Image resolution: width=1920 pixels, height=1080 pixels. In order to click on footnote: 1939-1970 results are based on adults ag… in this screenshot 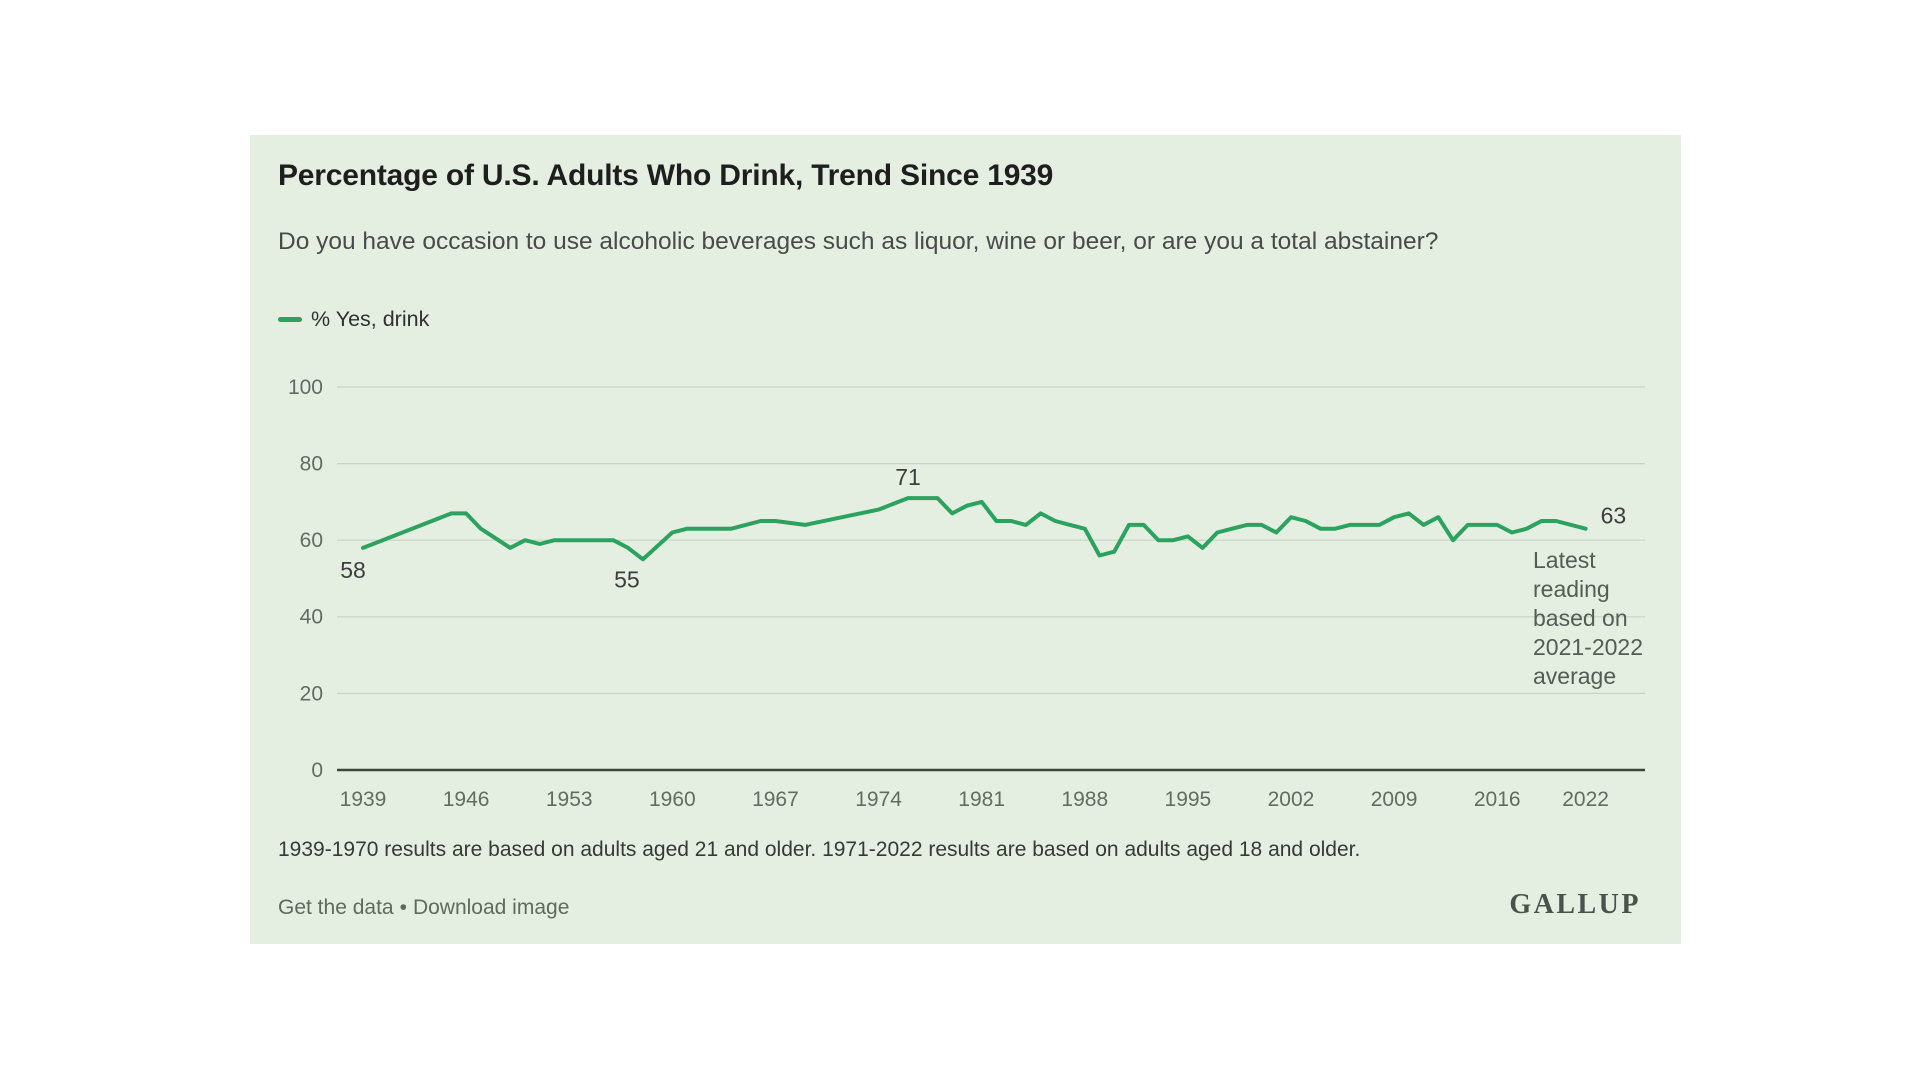, I will do `click(819, 849)`.